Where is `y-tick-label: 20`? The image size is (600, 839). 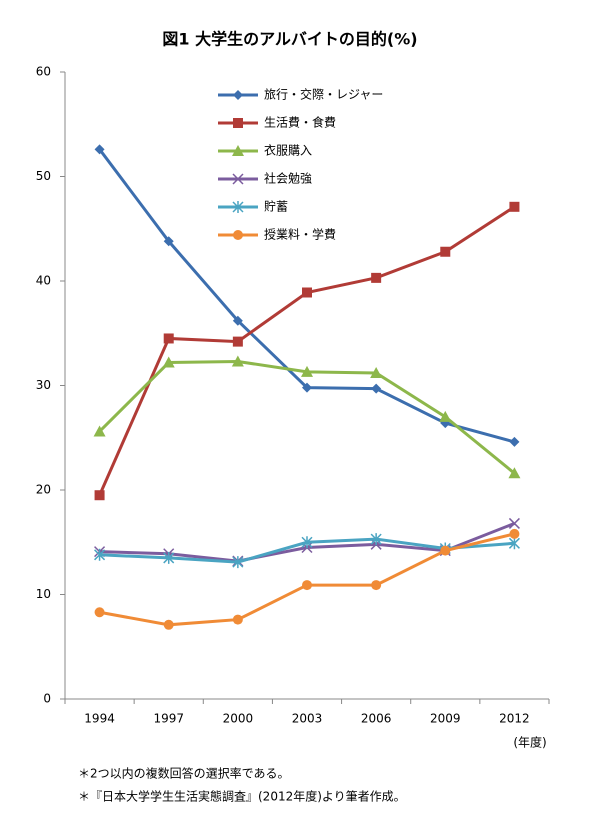
y-tick-label: 20 is located at coordinates (43, 490).